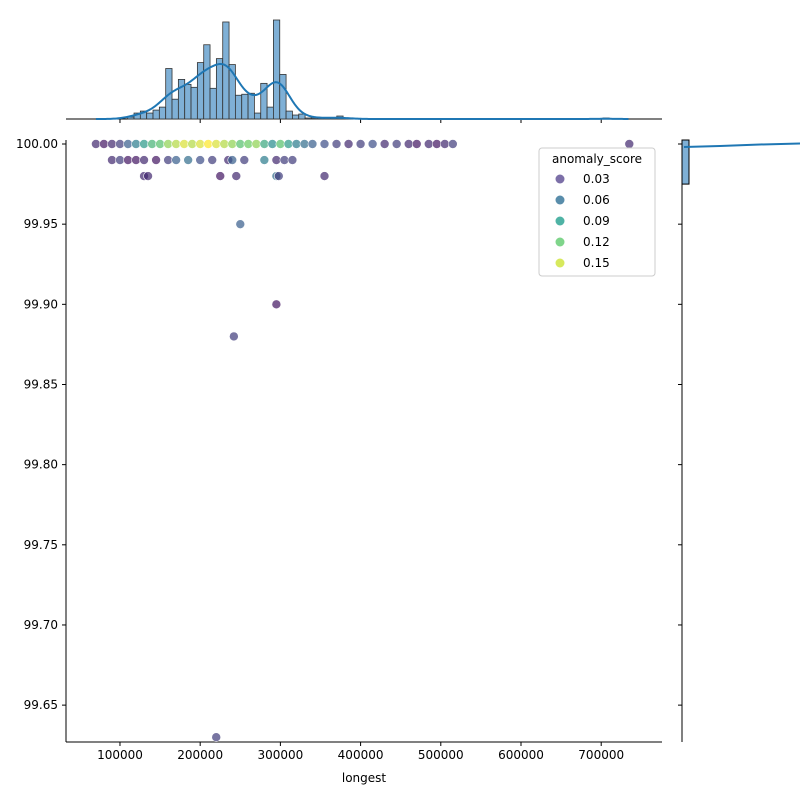 This screenshot has width=800, height=800. Describe the element at coordinates (364, 778) in the screenshot. I see `x-axis-label: longest` at that location.